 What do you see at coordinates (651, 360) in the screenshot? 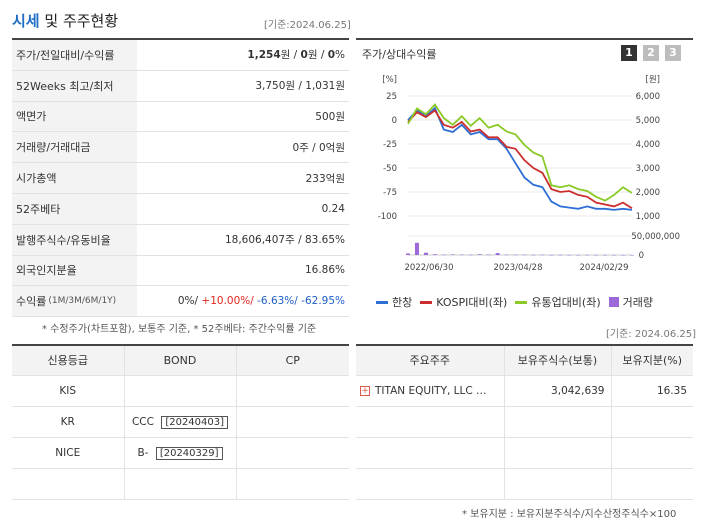
I see `column-header: 보유지분(%)` at bounding box center [651, 360].